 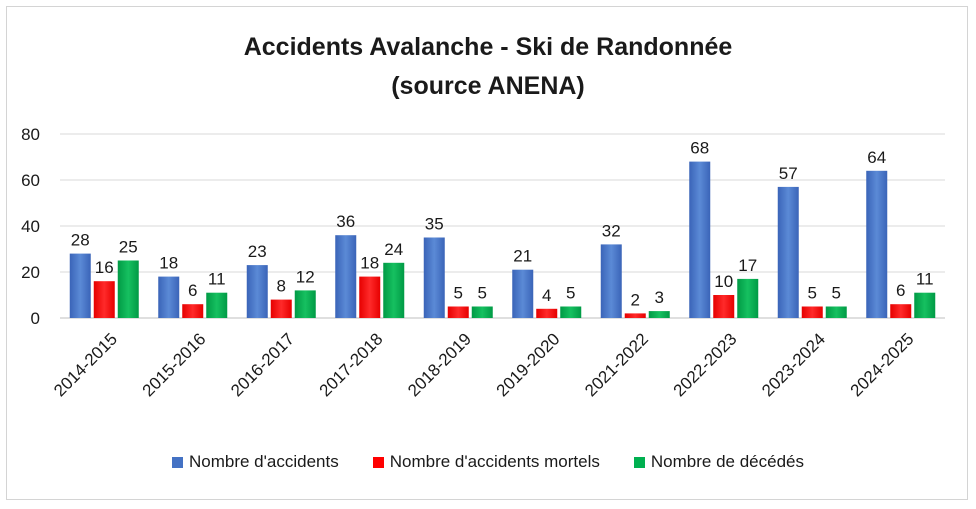 What do you see at coordinates (788, 173) in the screenshot?
I see `data-label: 57` at bounding box center [788, 173].